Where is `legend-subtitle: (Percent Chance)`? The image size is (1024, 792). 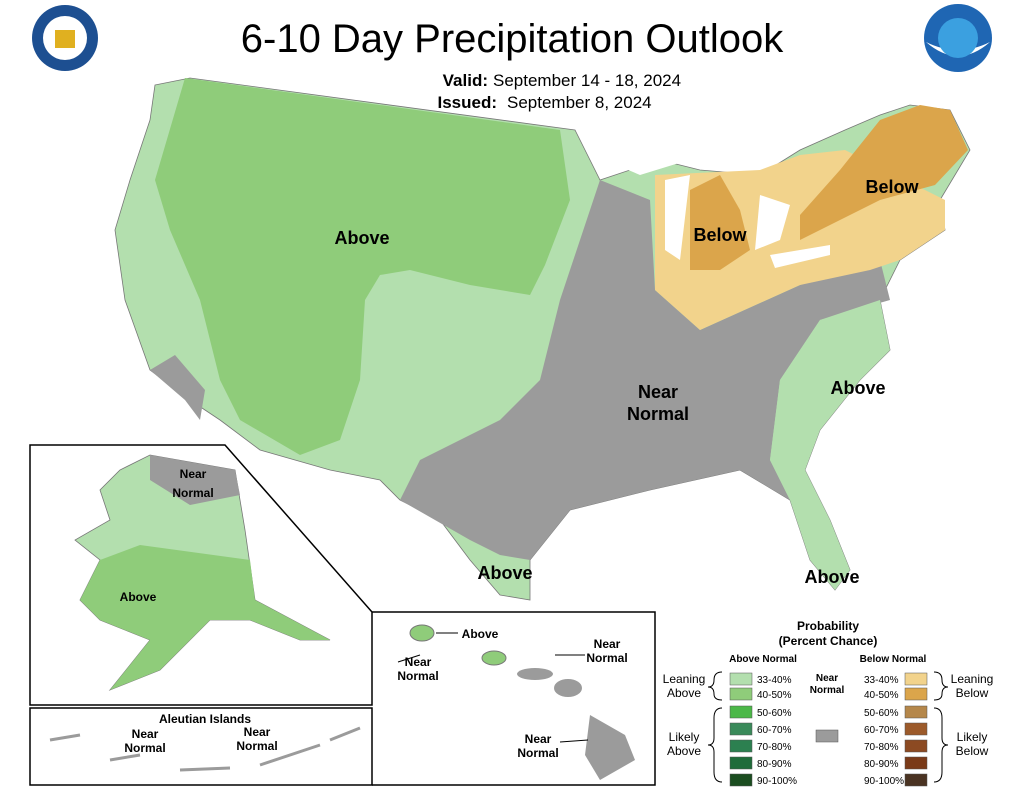 legend-subtitle: (Percent Chance) is located at coordinates (828, 641).